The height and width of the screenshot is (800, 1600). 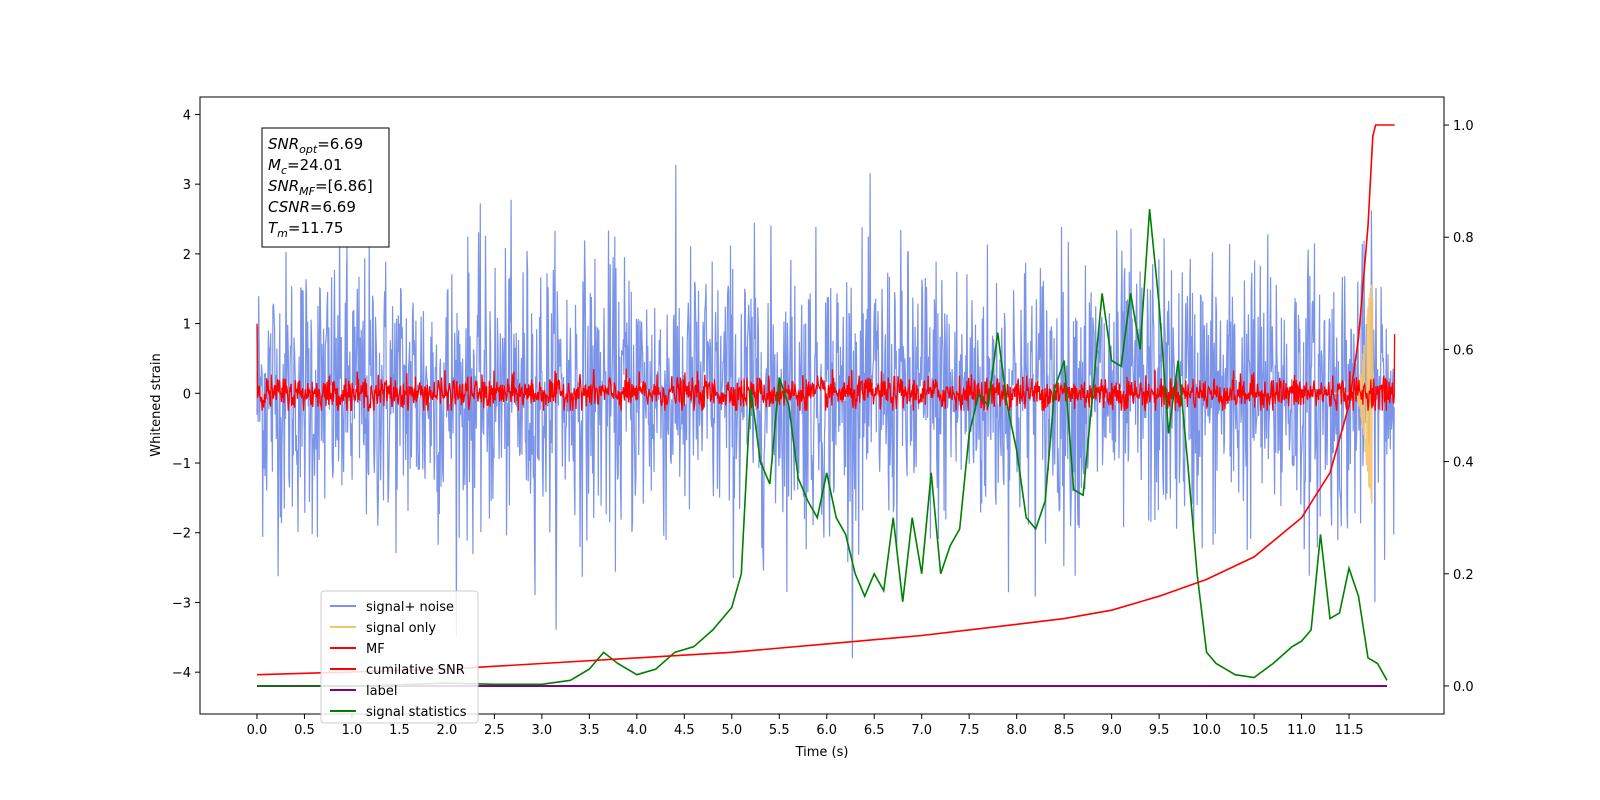 I want to click on x-tick-label: 5.0, so click(x=731, y=730).